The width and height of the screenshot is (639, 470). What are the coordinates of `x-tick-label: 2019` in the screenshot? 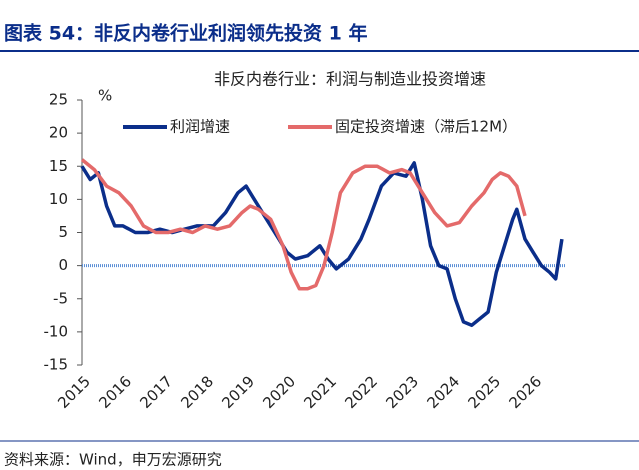 It's located at (238, 392).